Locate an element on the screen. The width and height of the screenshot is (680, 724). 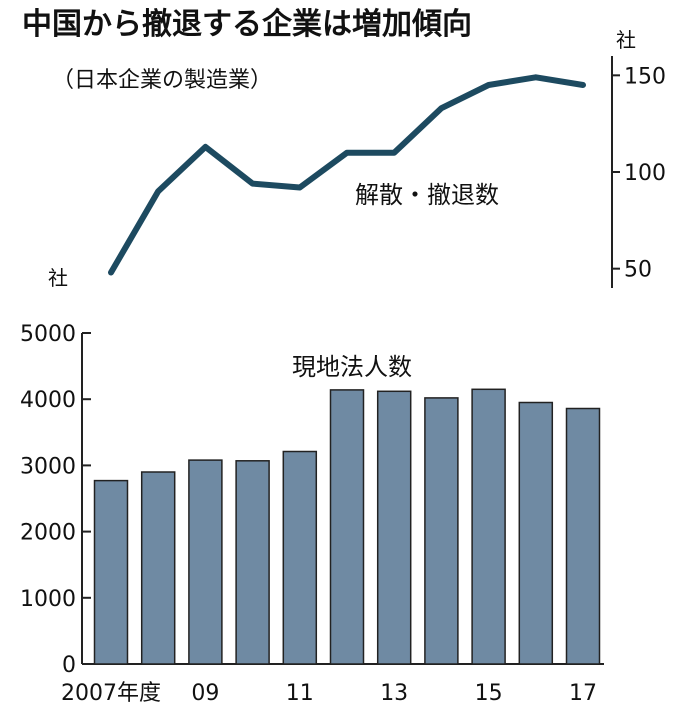
bar-y-tick-label: 2000 is located at coordinates (48, 533).